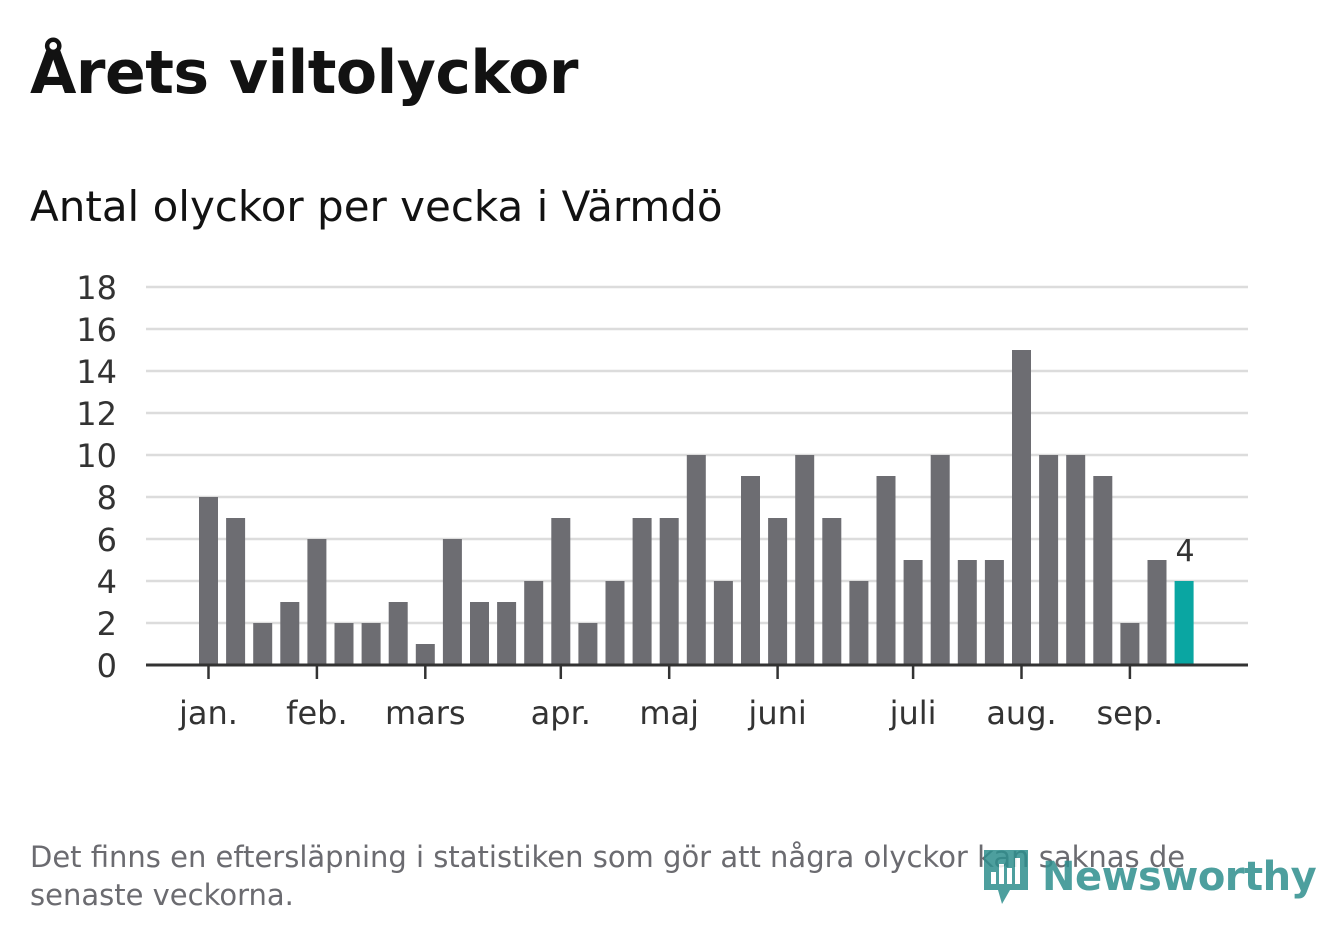 The image size is (1322, 939). What do you see at coordinates (561, 713) in the screenshot?
I see `x-tick-label: apr.` at bounding box center [561, 713].